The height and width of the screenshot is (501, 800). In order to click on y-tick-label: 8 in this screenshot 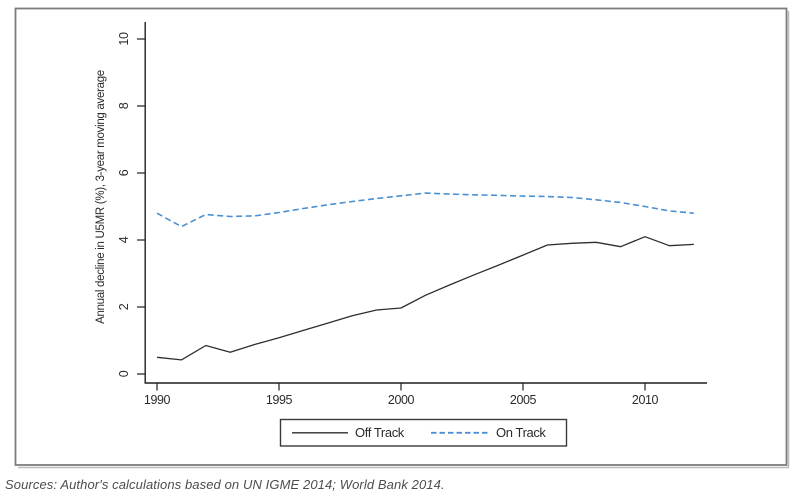, I will do `click(124, 105)`.